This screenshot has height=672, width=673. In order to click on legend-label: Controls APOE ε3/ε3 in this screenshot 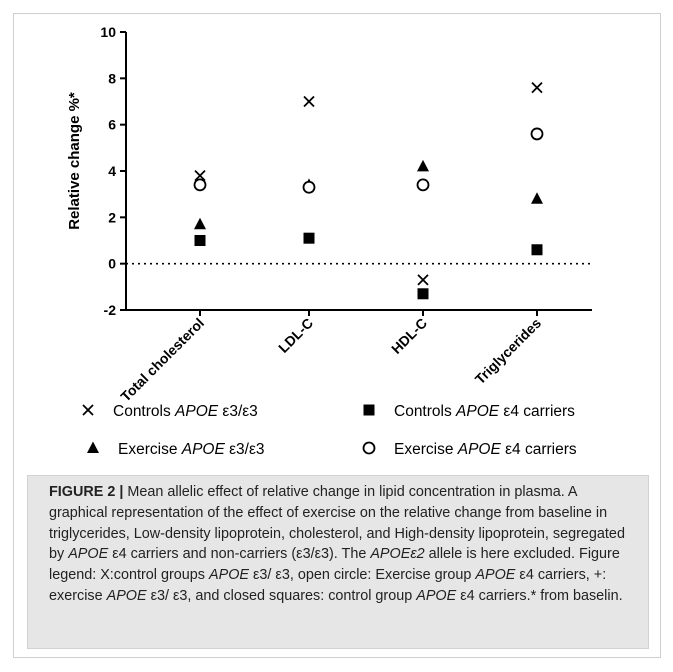, I will do `click(185, 411)`.